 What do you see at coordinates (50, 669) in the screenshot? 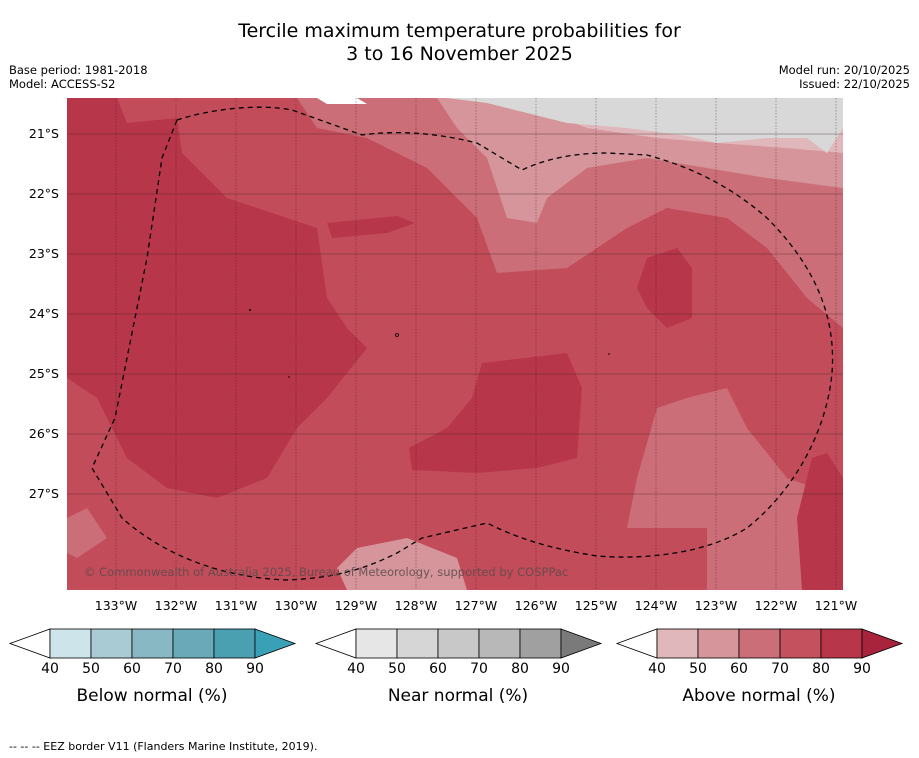
I see `below-colorbar-tick: 40` at bounding box center [50, 669].